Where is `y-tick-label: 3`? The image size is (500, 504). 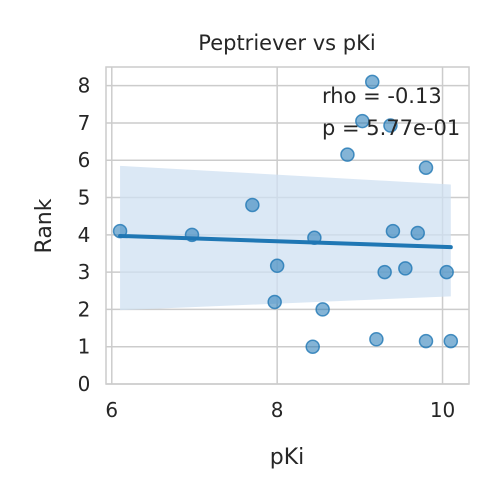 y-tick-label: 3 is located at coordinates (84, 272).